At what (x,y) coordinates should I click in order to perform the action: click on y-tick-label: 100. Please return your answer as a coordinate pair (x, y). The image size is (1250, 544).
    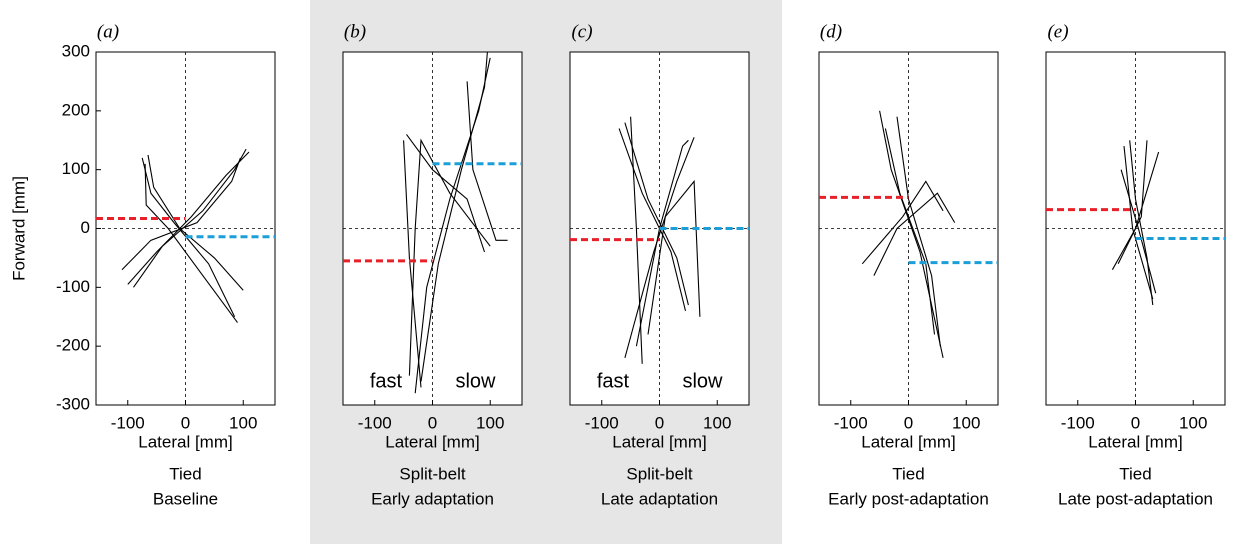
    Looking at the image, I should click on (76, 168).